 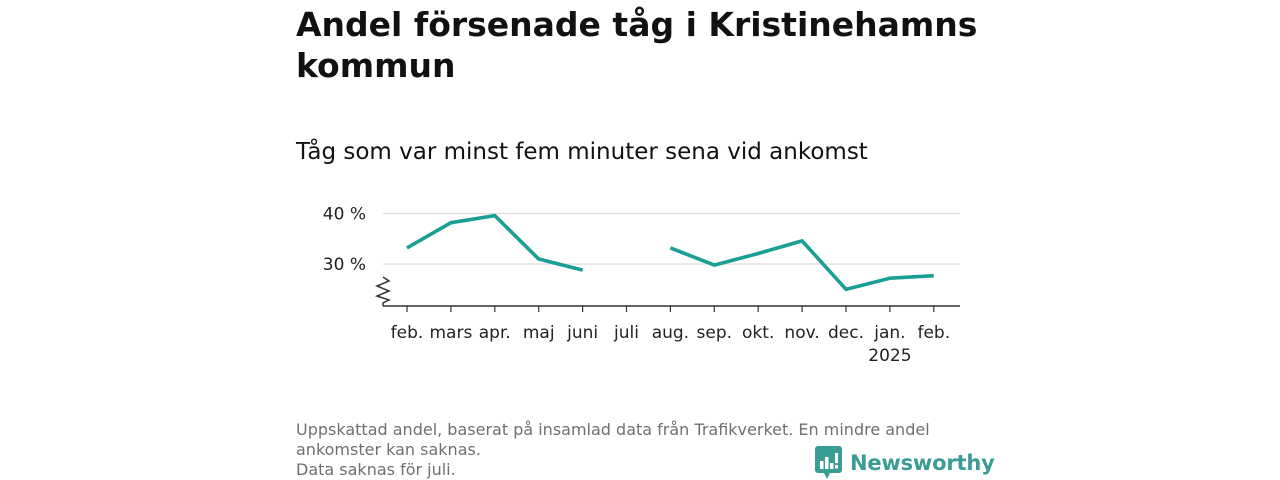 I want to click on axes, so click(x=667, y=291).